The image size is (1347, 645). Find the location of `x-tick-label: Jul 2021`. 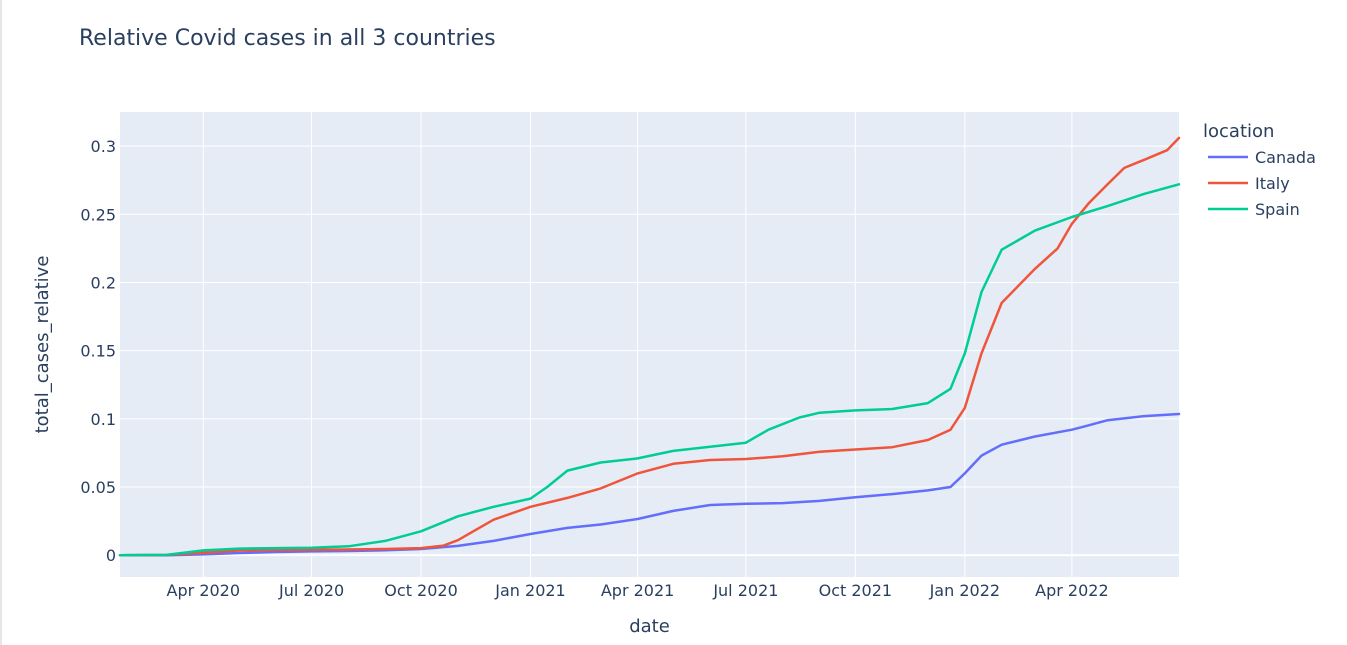

x-tick-label: Jul 2021 is located at coordinates (745, 590).